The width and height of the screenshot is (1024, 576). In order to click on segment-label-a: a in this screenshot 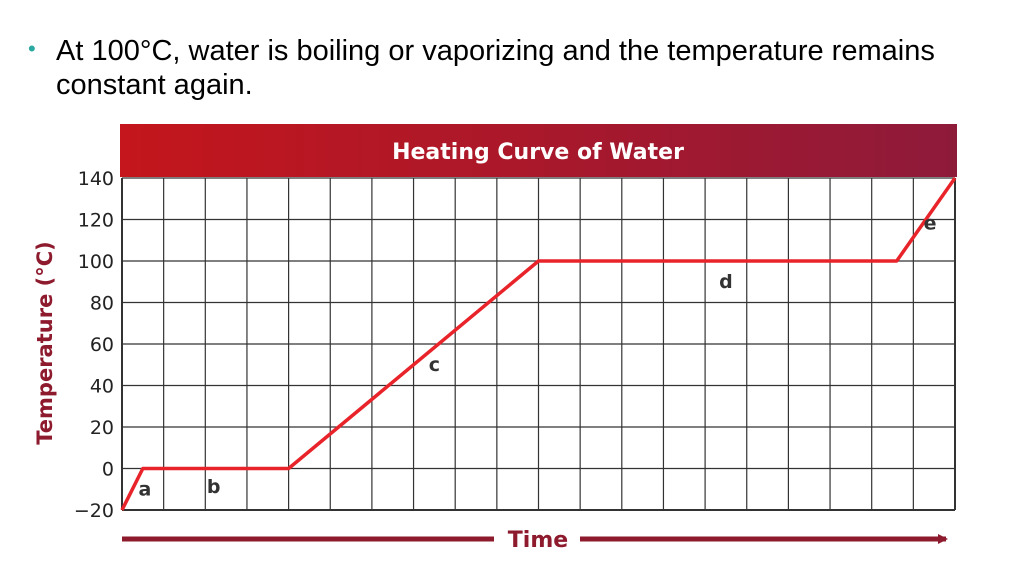, I will do `click(144, 489)`.